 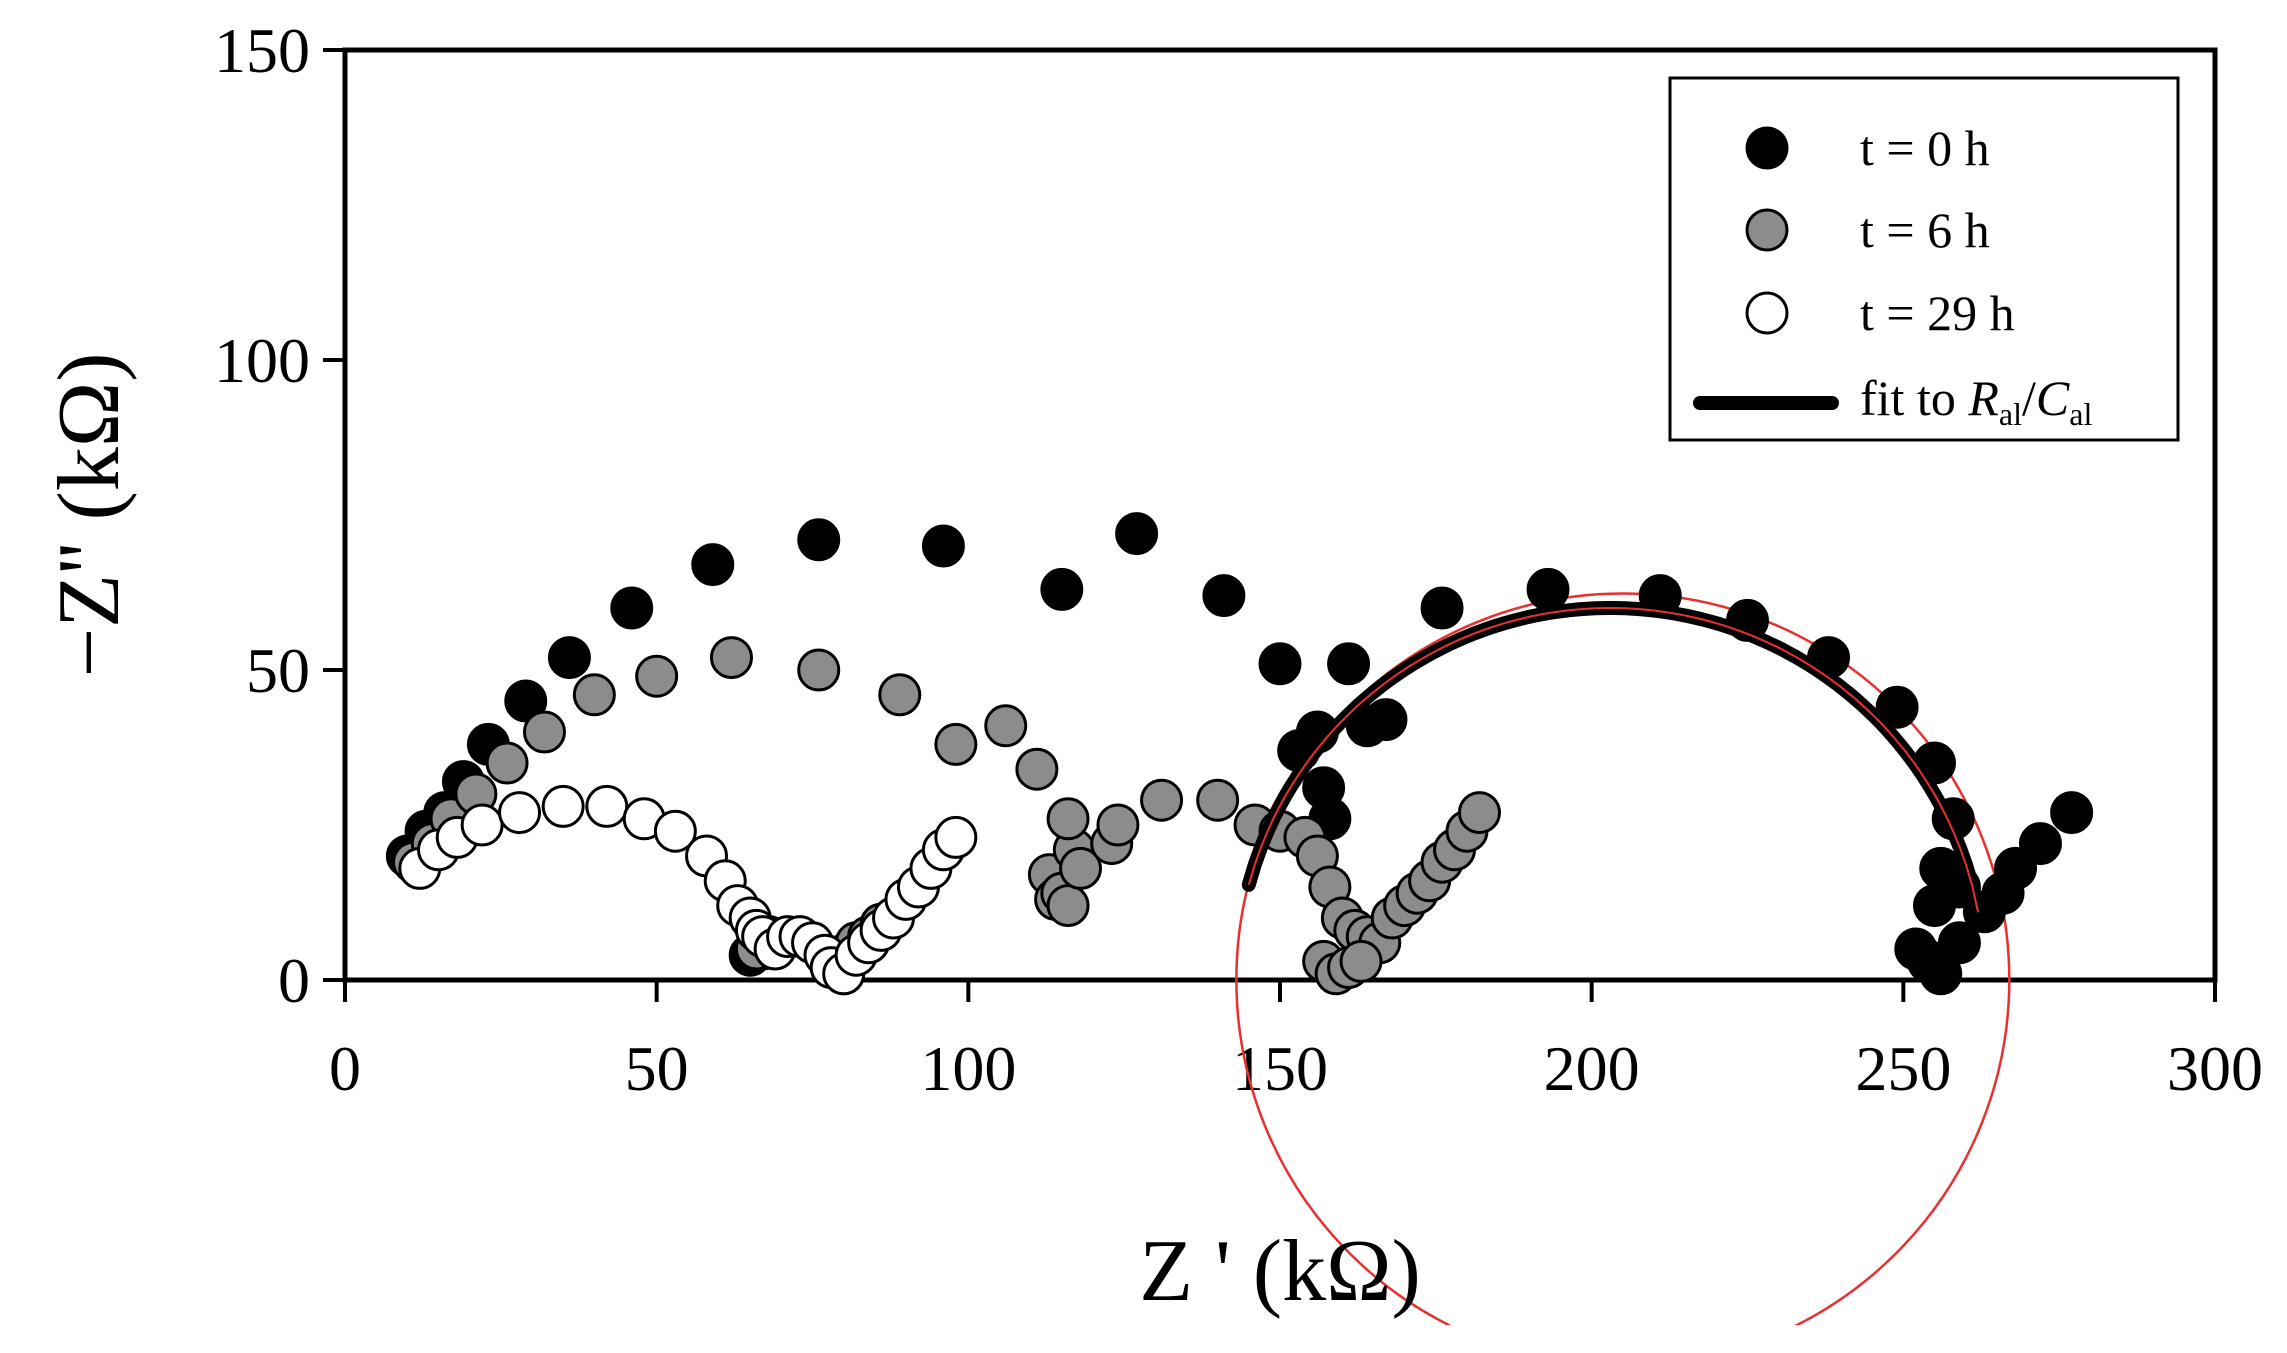 What do you see at coordinates (89, 514) in the screenshot?
I see `y-axis-label: −Z'' (kΩ)` at bounding box center [89, 514].